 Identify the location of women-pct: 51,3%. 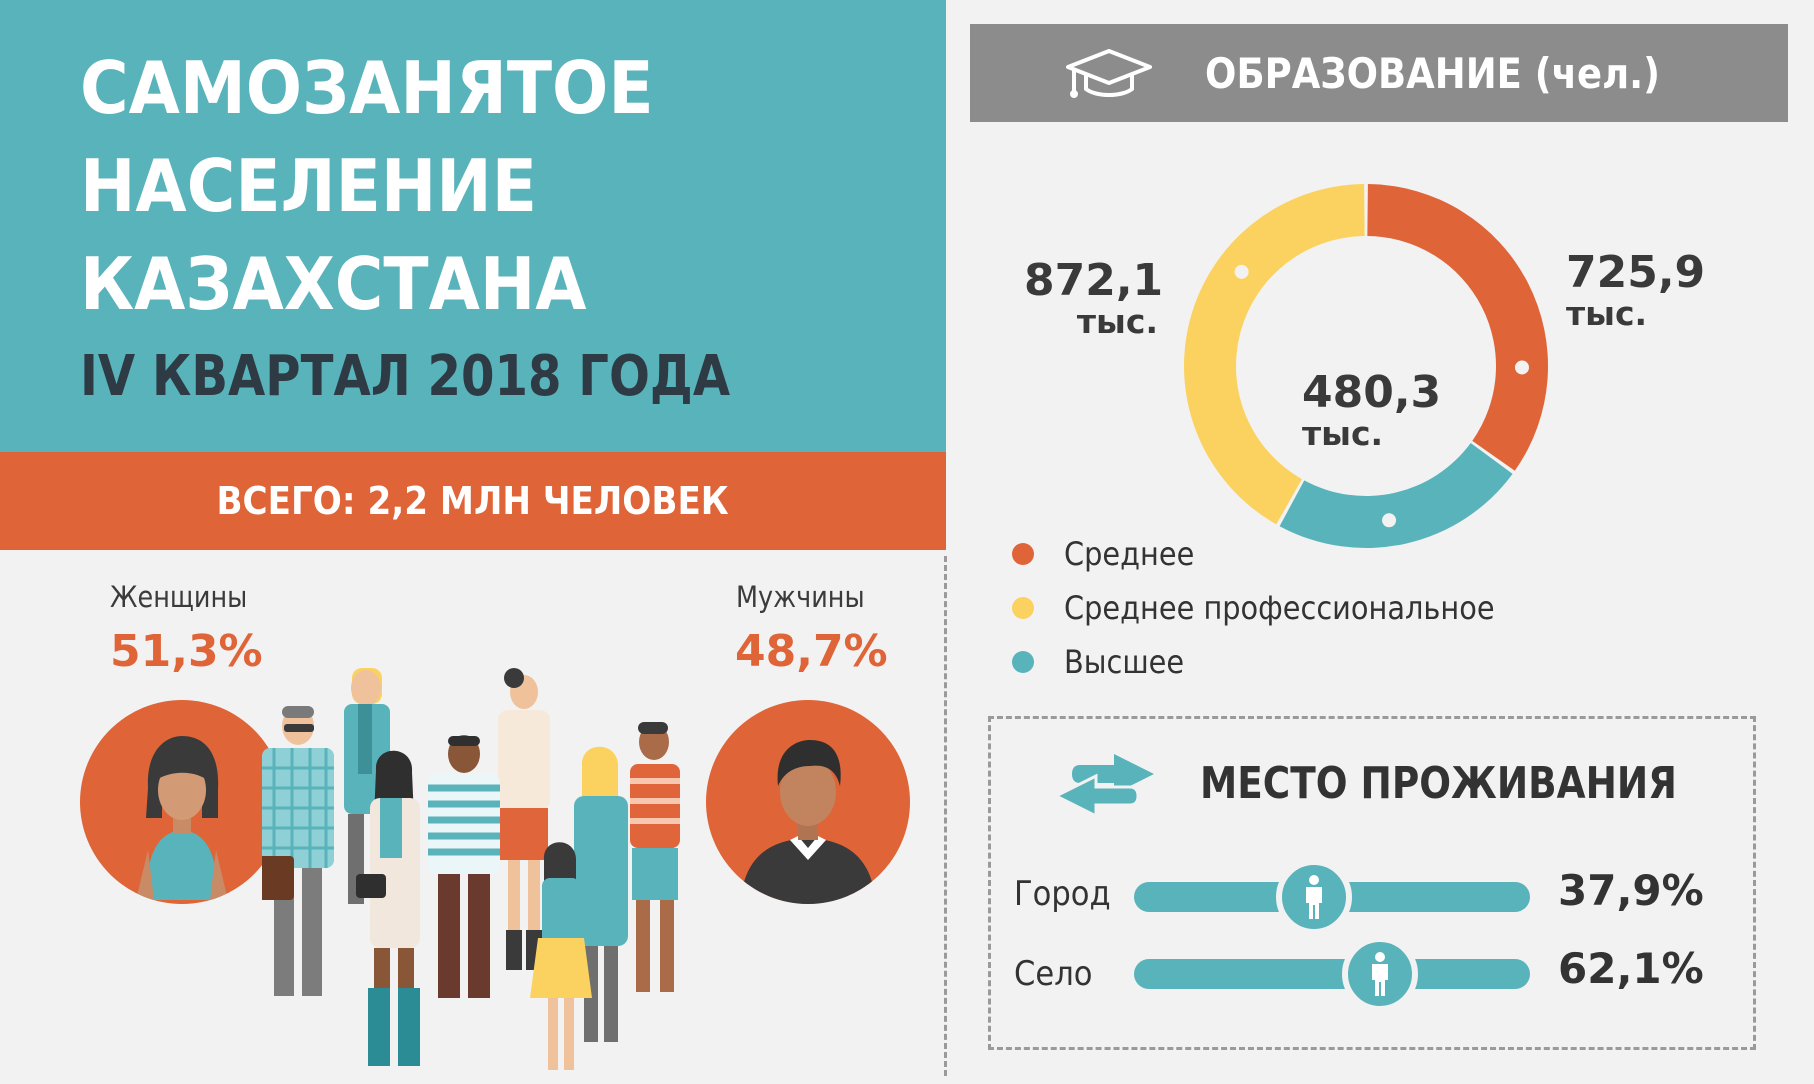
(186, 651).